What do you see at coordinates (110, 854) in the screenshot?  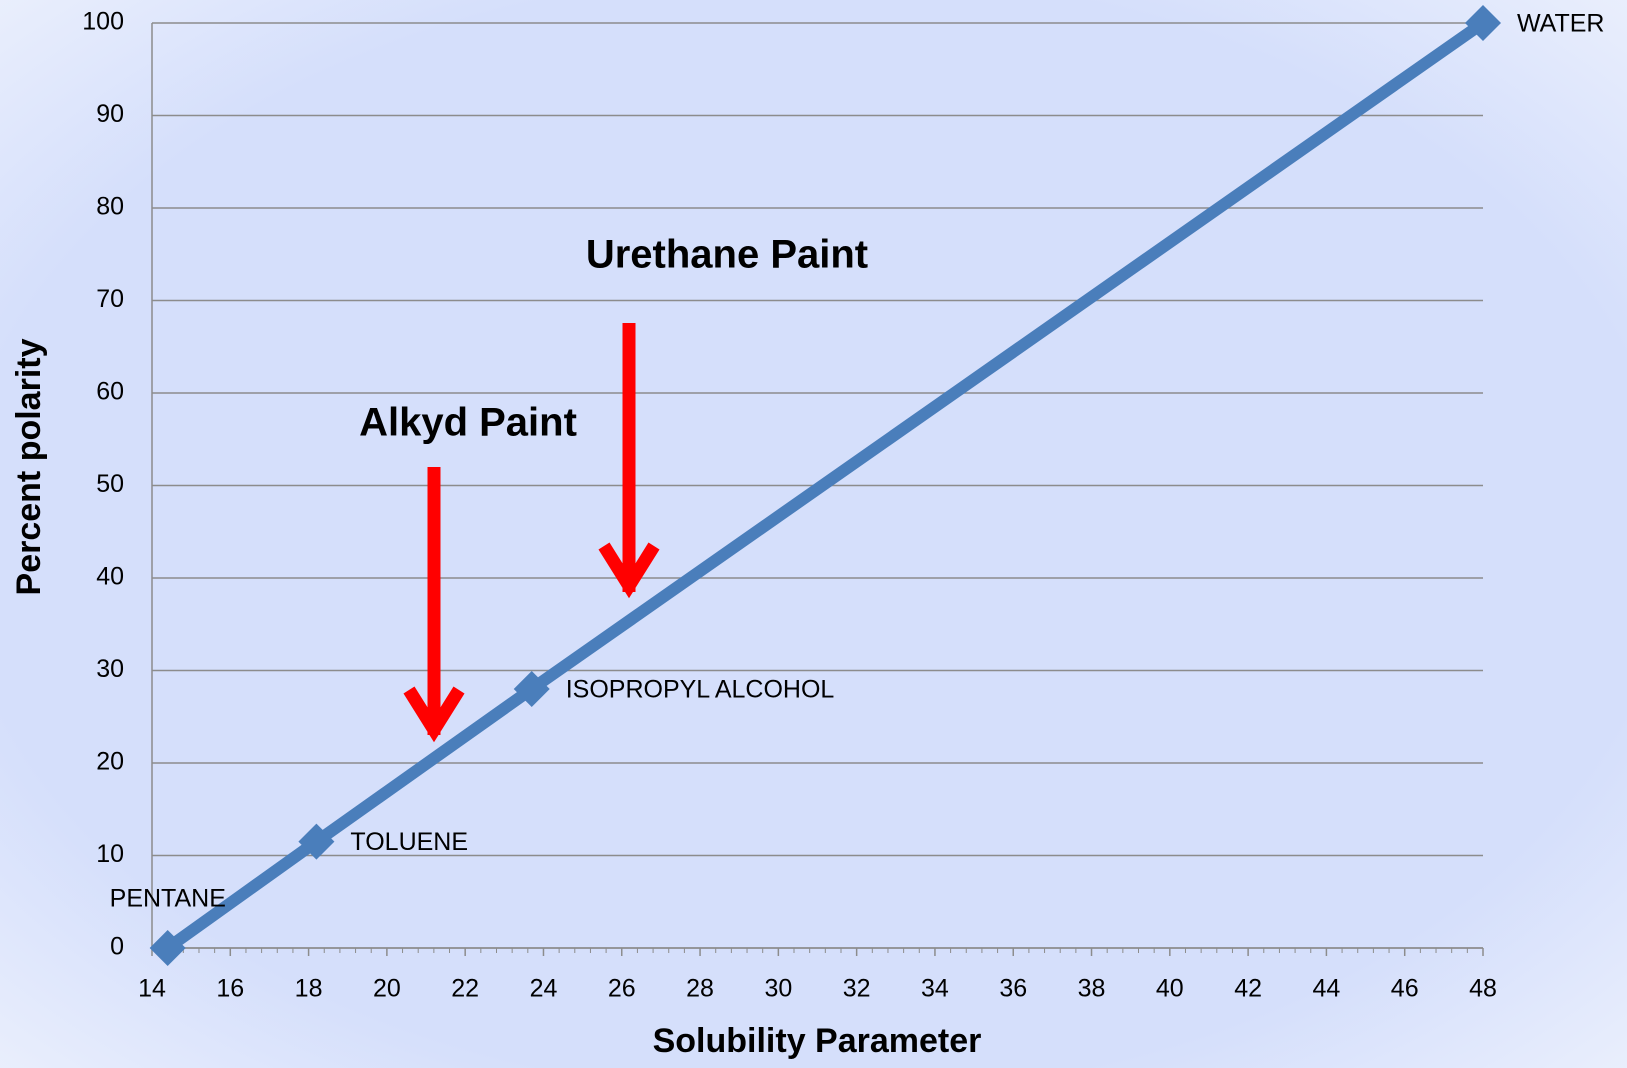 I see `y-tick-label: 10` at bounding box center [110, 854].